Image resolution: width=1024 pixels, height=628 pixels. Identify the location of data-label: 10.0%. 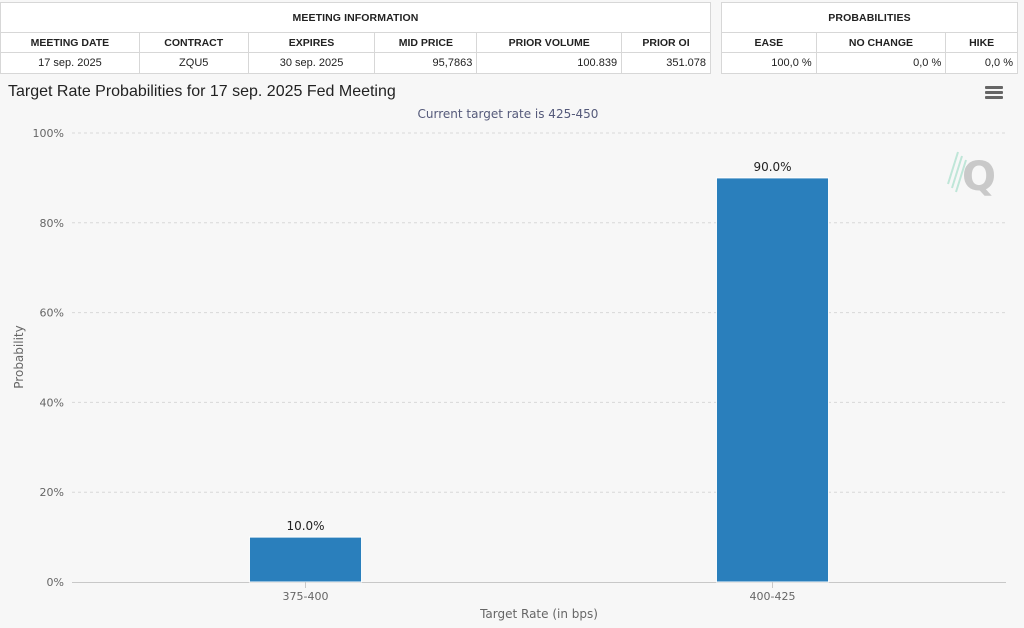
(305, 526).